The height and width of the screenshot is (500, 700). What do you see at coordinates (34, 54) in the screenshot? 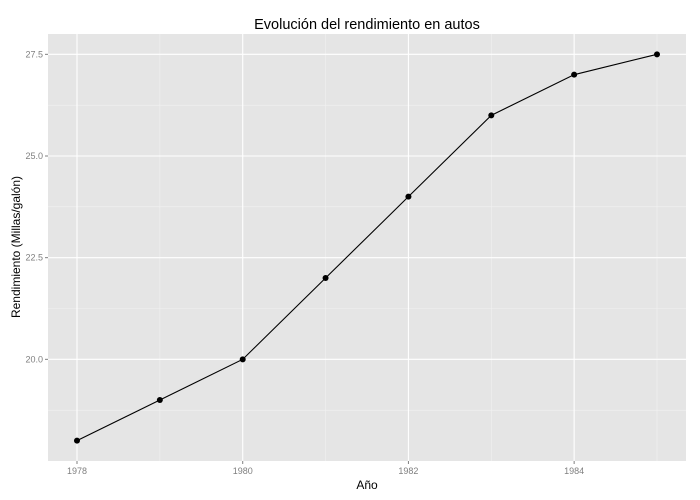
I see `y-tick-label: 27.5` at bounding box center [34, 54].